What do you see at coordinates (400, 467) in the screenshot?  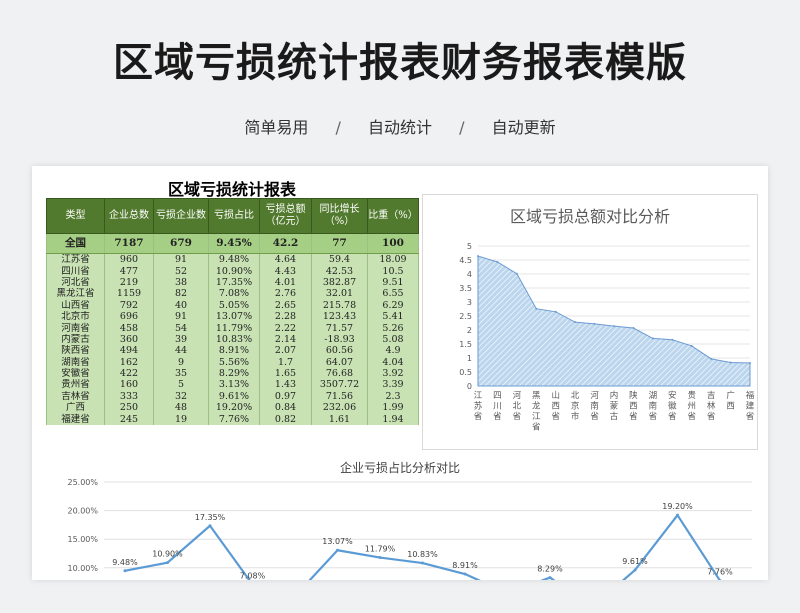 I see `chart-title: 企业亏损占比分析对比` at bounding box center [400, 467].